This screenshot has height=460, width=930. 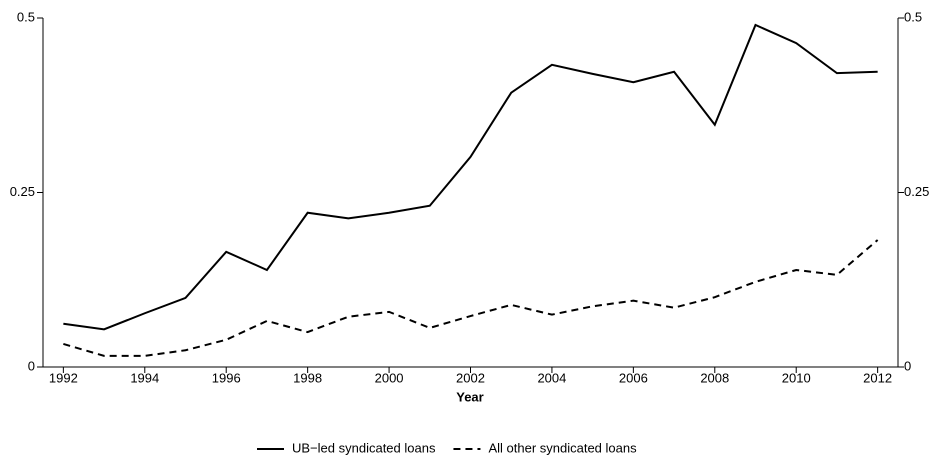 What do you see at coordinates (307, 377) in the screenshot?
I see `x-tick-label: 1998` at bounding box center [307, 377].